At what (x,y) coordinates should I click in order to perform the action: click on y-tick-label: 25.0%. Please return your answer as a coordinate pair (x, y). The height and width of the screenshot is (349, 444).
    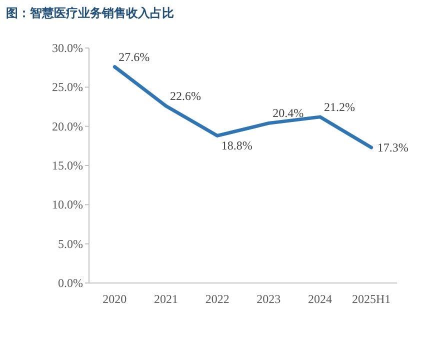
    Looking at the image, I should click on (67, 87).